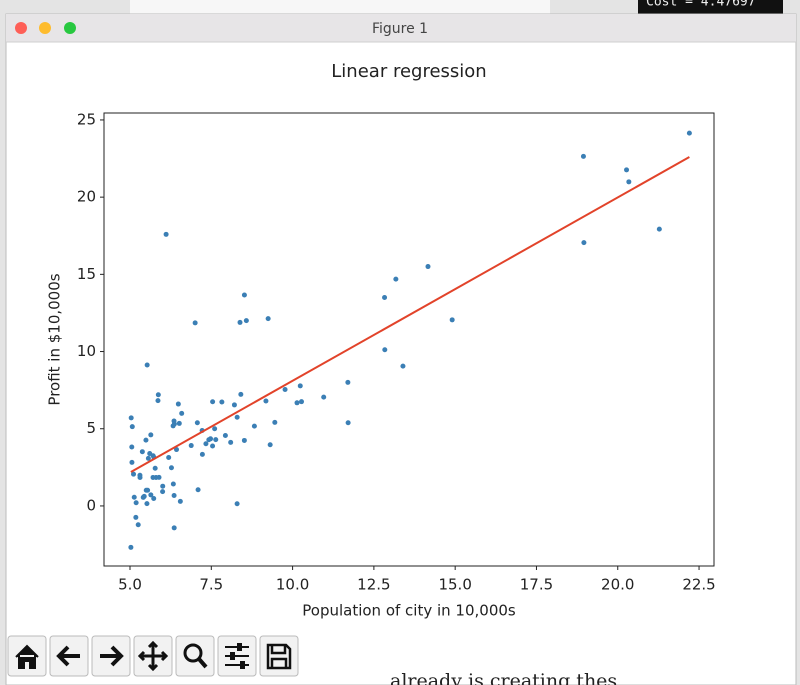 The height and width of the screenshot is (685, 800). What do you see at coordinates (112, 656) in the screenshot?
I see `forward-icon` at bounding box center [112, 656].